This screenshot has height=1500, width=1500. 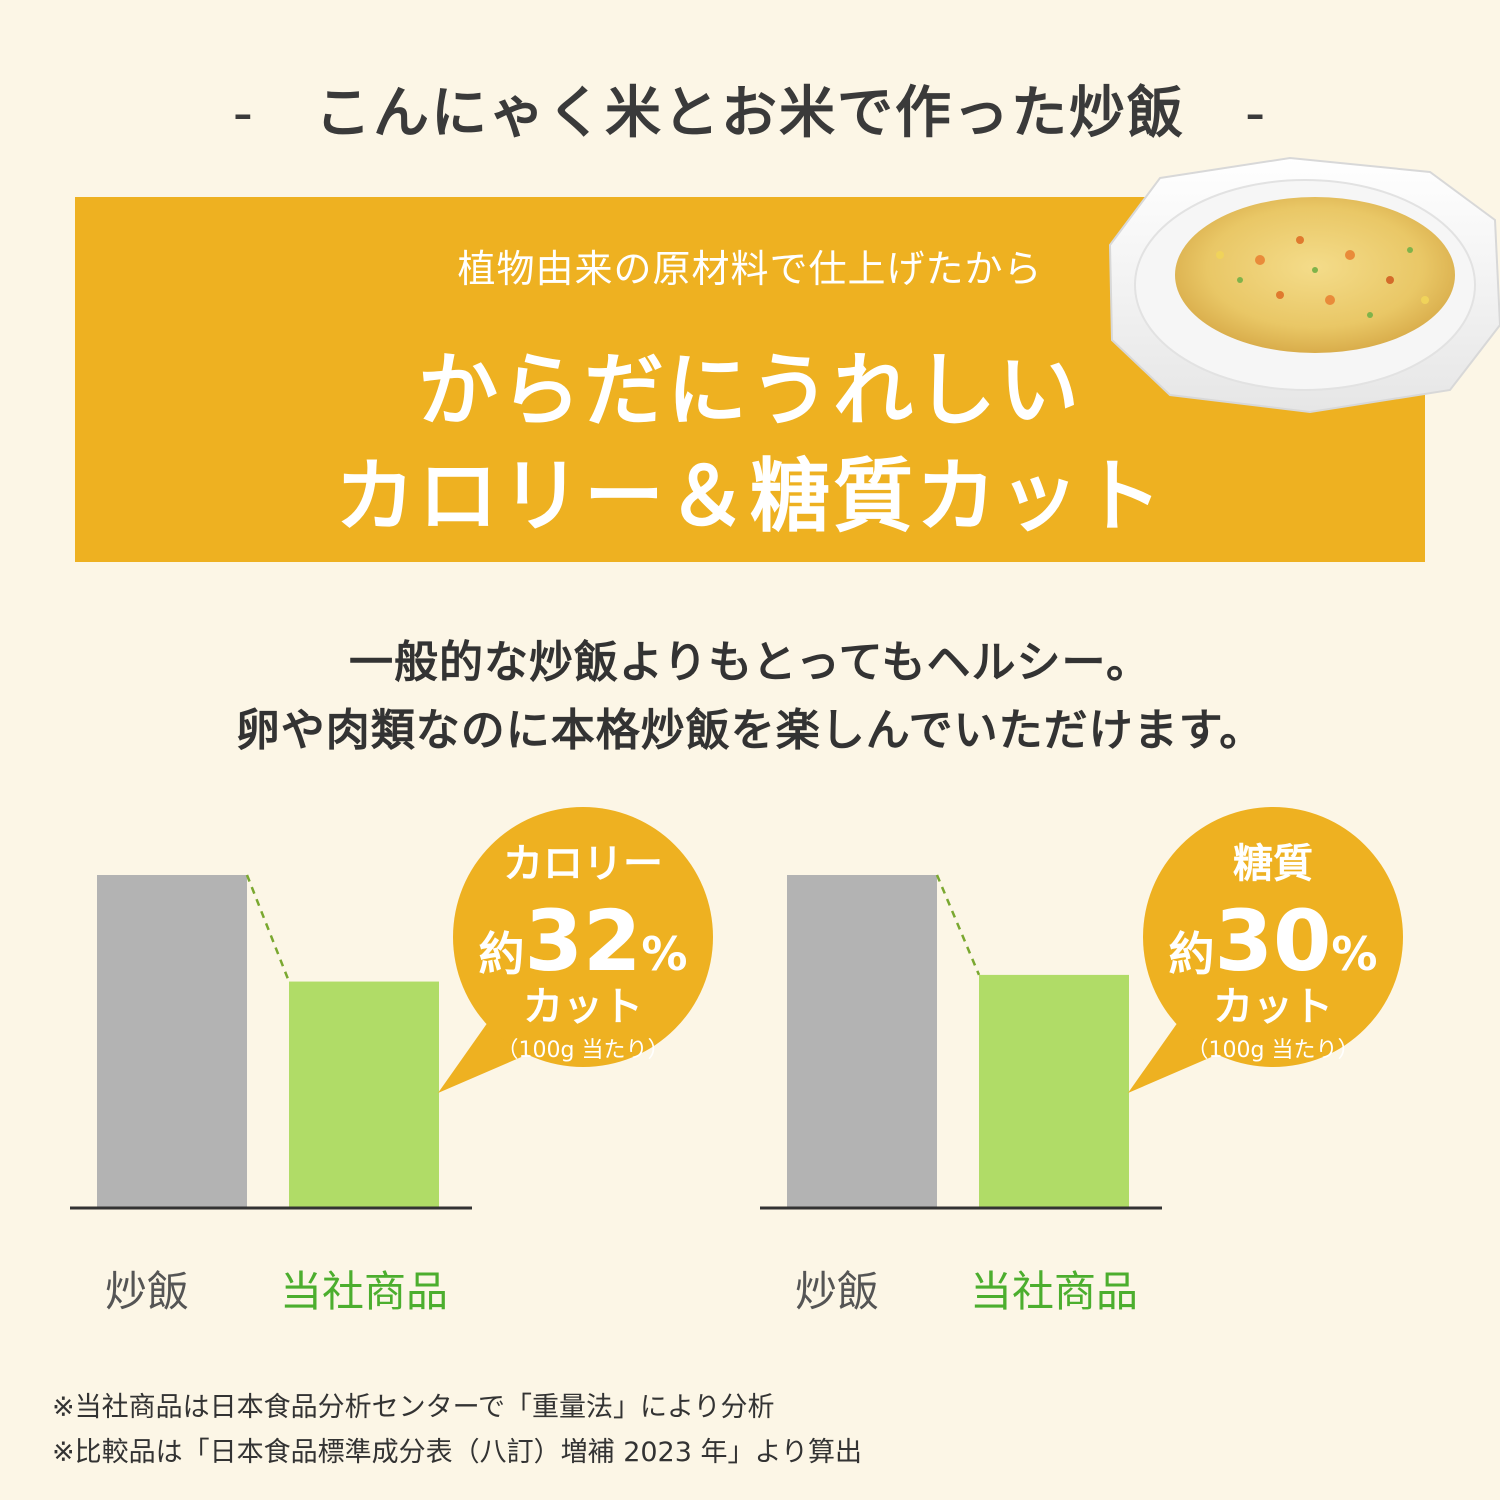 I want to click on rice-specks, so click(x=1322, y=277).